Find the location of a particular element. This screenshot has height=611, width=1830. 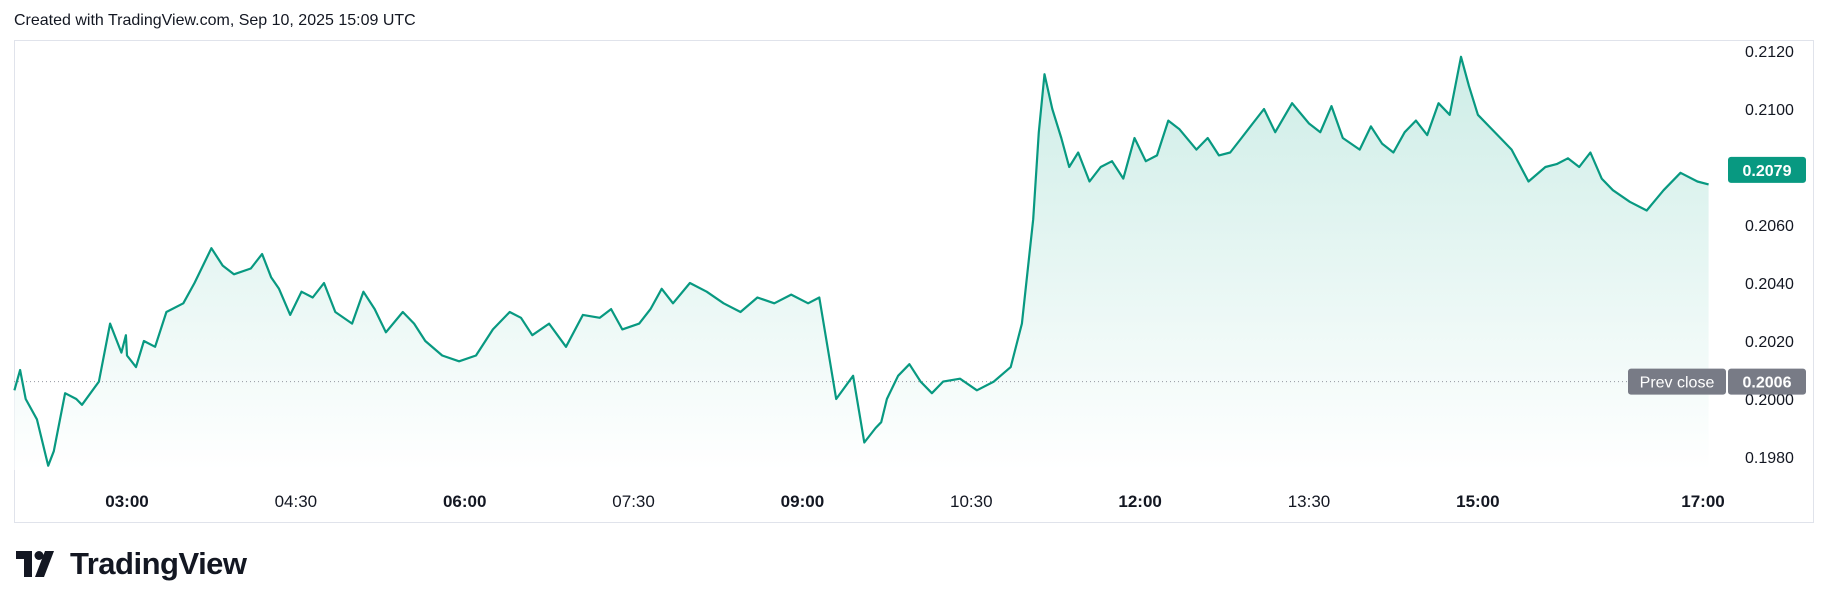

tradingview-logo-text: TradingView is located at coordinates (158, 563).